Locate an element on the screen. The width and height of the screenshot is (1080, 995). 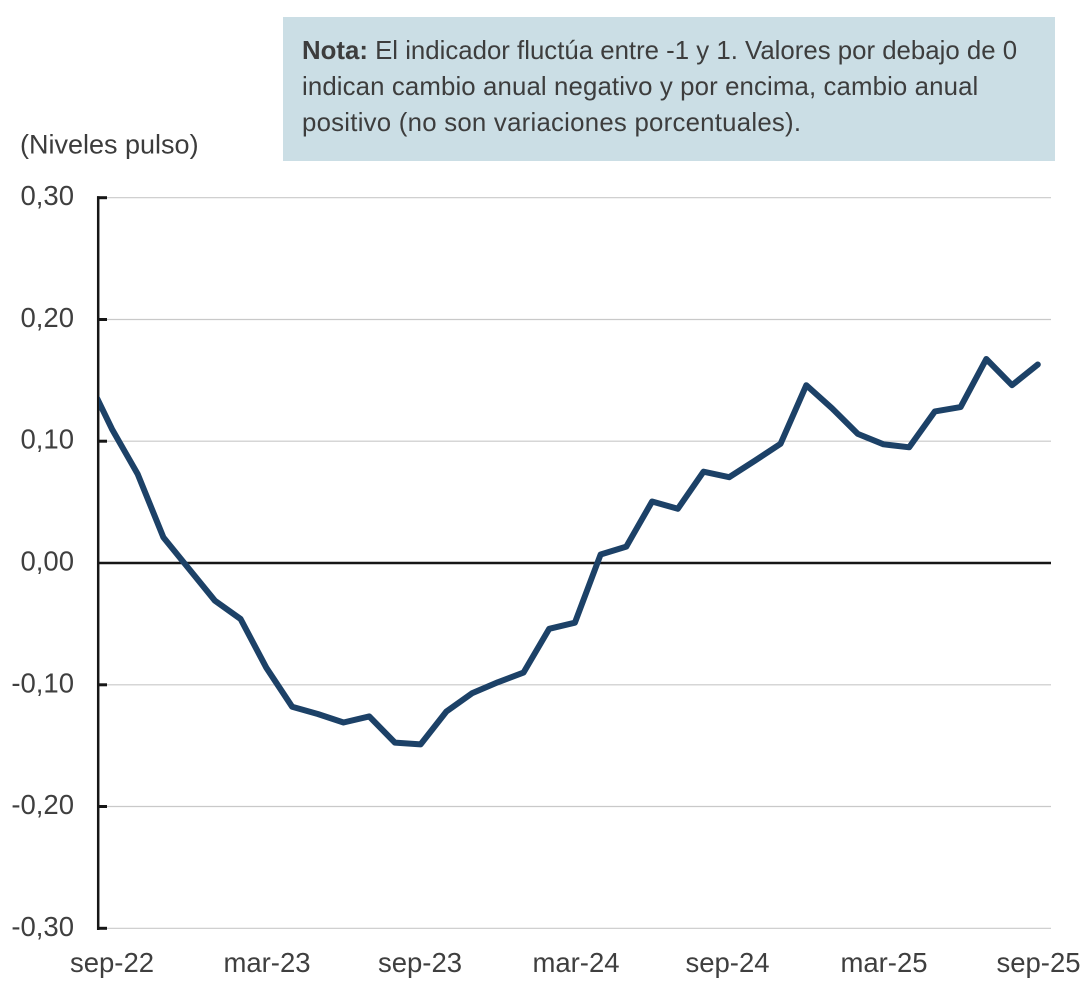
svg-text: sep-23 is located at coordinates (420, 962).